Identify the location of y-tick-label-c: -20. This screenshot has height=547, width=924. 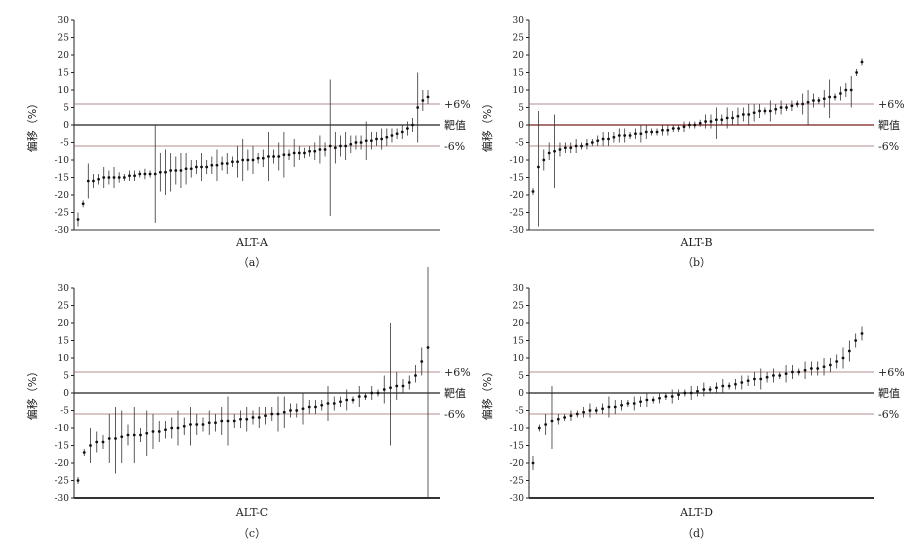
(62, 464).